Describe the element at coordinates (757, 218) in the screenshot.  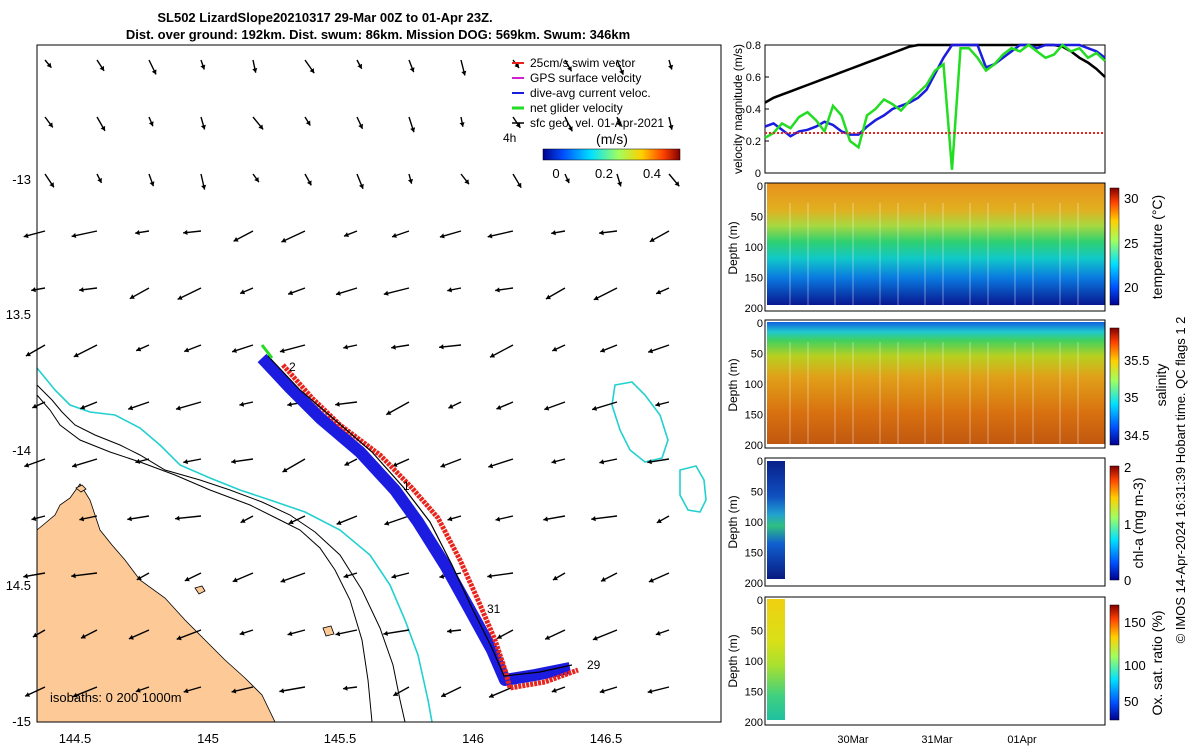
I see `depth-tick: 50` at that location.